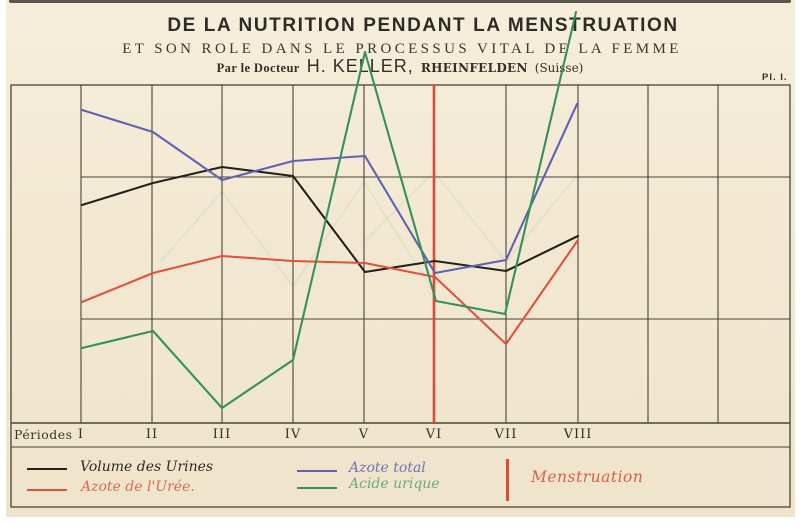 This screenshot has height=527, width=800. Describe the element at coordinates (559, 68) in the screenshot. I see `author-country: (Suisse)` at that location.